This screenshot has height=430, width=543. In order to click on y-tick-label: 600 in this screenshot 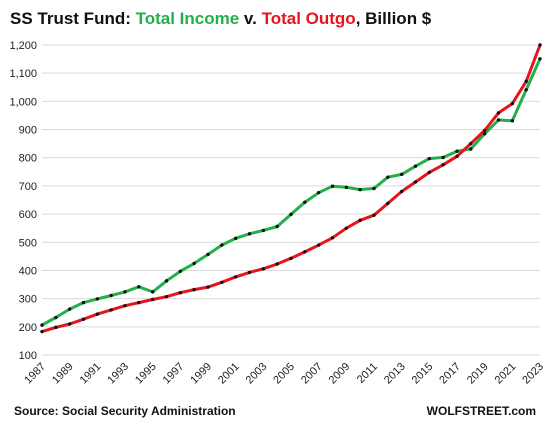, I will do `click(28, 215)`.